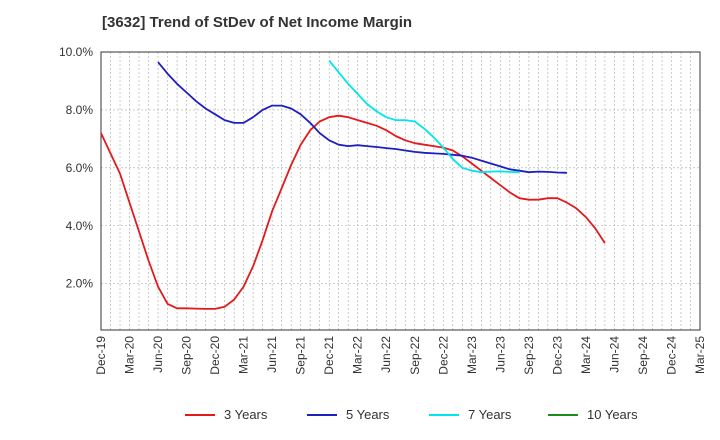  What do you see at coordinates (244, 355) in the screenshot?
I see `x-tick-label: Mar-21` at bounding box center [244, 355].